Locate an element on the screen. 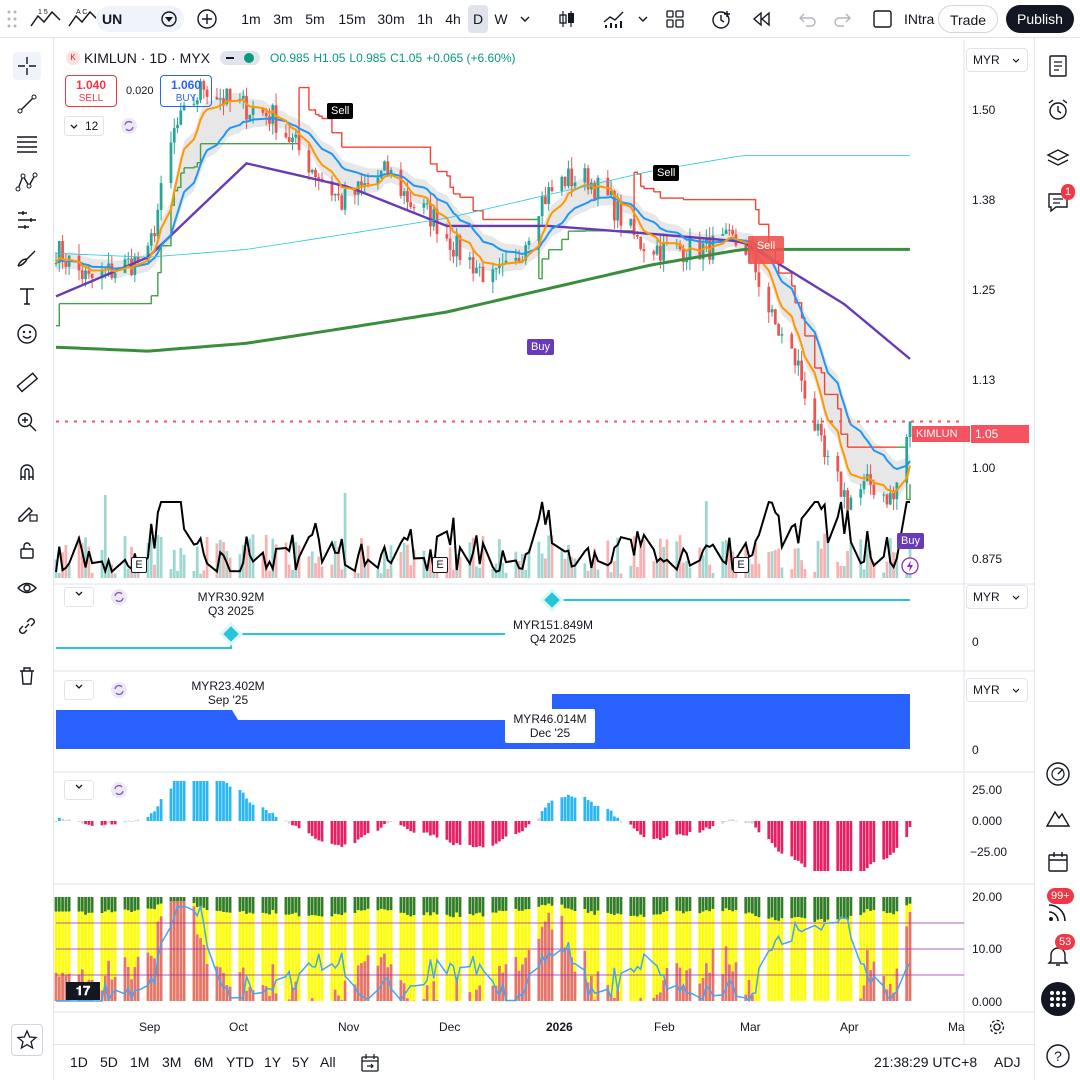  interval-30m: 30m is located at coordinates (391, 19).